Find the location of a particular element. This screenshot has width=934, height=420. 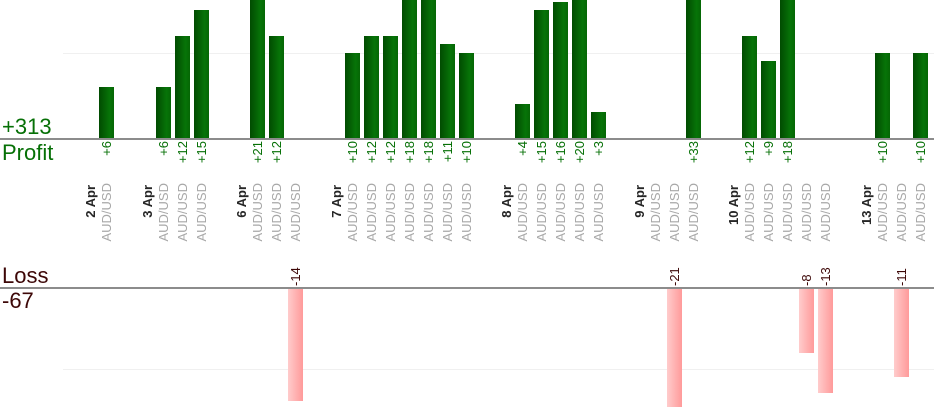

profit-value-label: +20 is located at coordinates (579, 152).